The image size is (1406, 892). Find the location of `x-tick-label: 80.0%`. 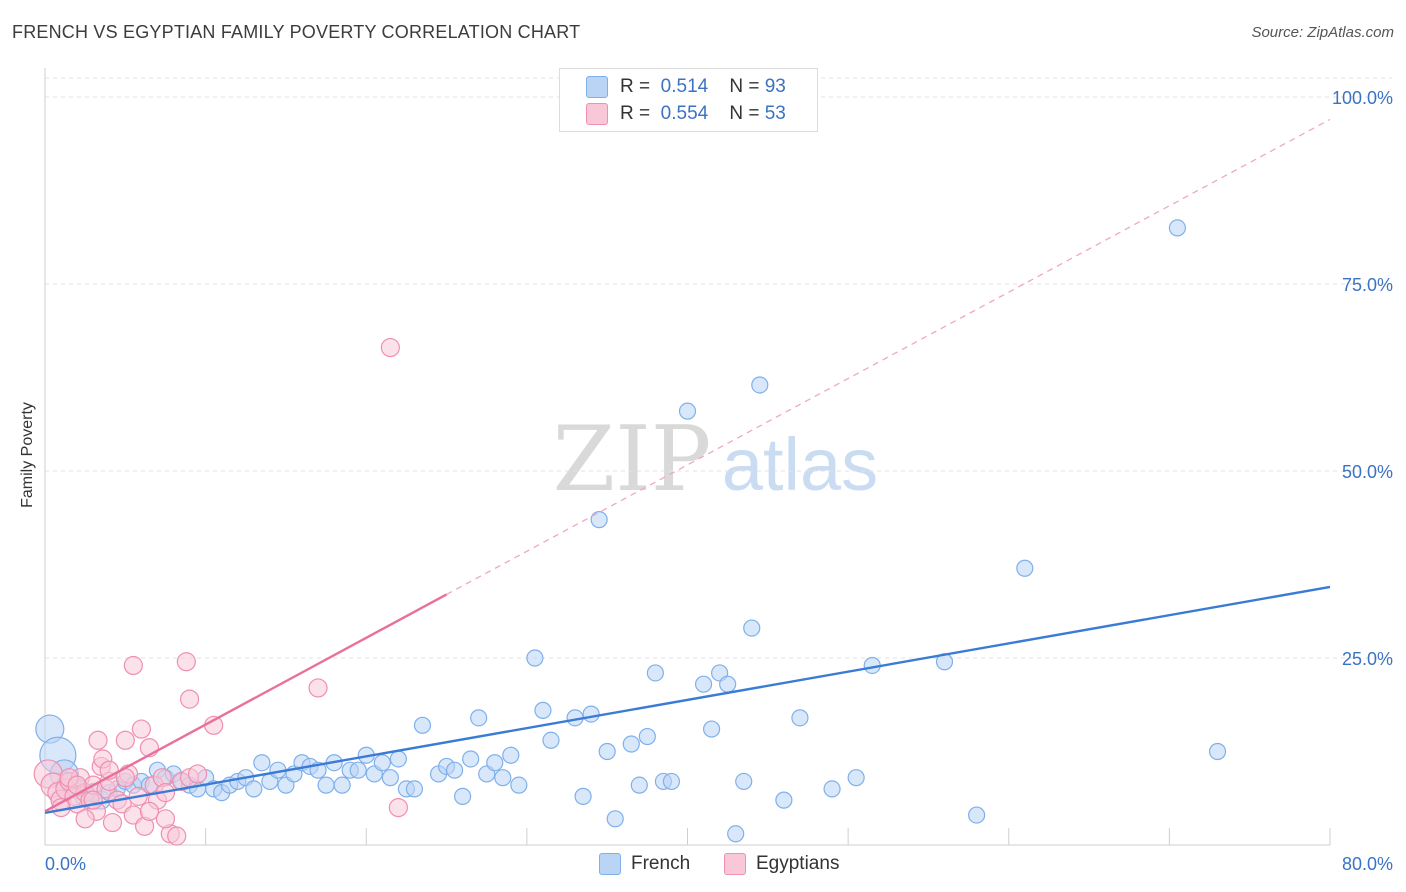

x-tick-label: 80.0% is located at coordinates (1367, 864).